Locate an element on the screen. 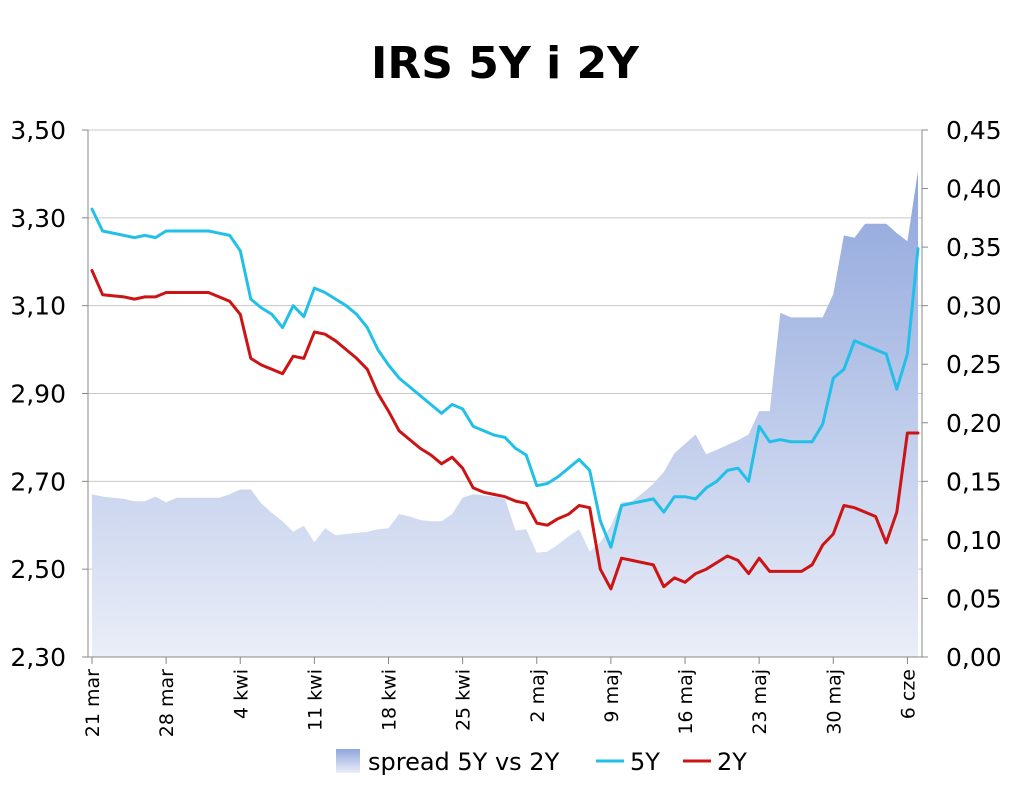 The image size is (1024, 791). legend-label-5y: 5Y is located at coordinates (645, 762).